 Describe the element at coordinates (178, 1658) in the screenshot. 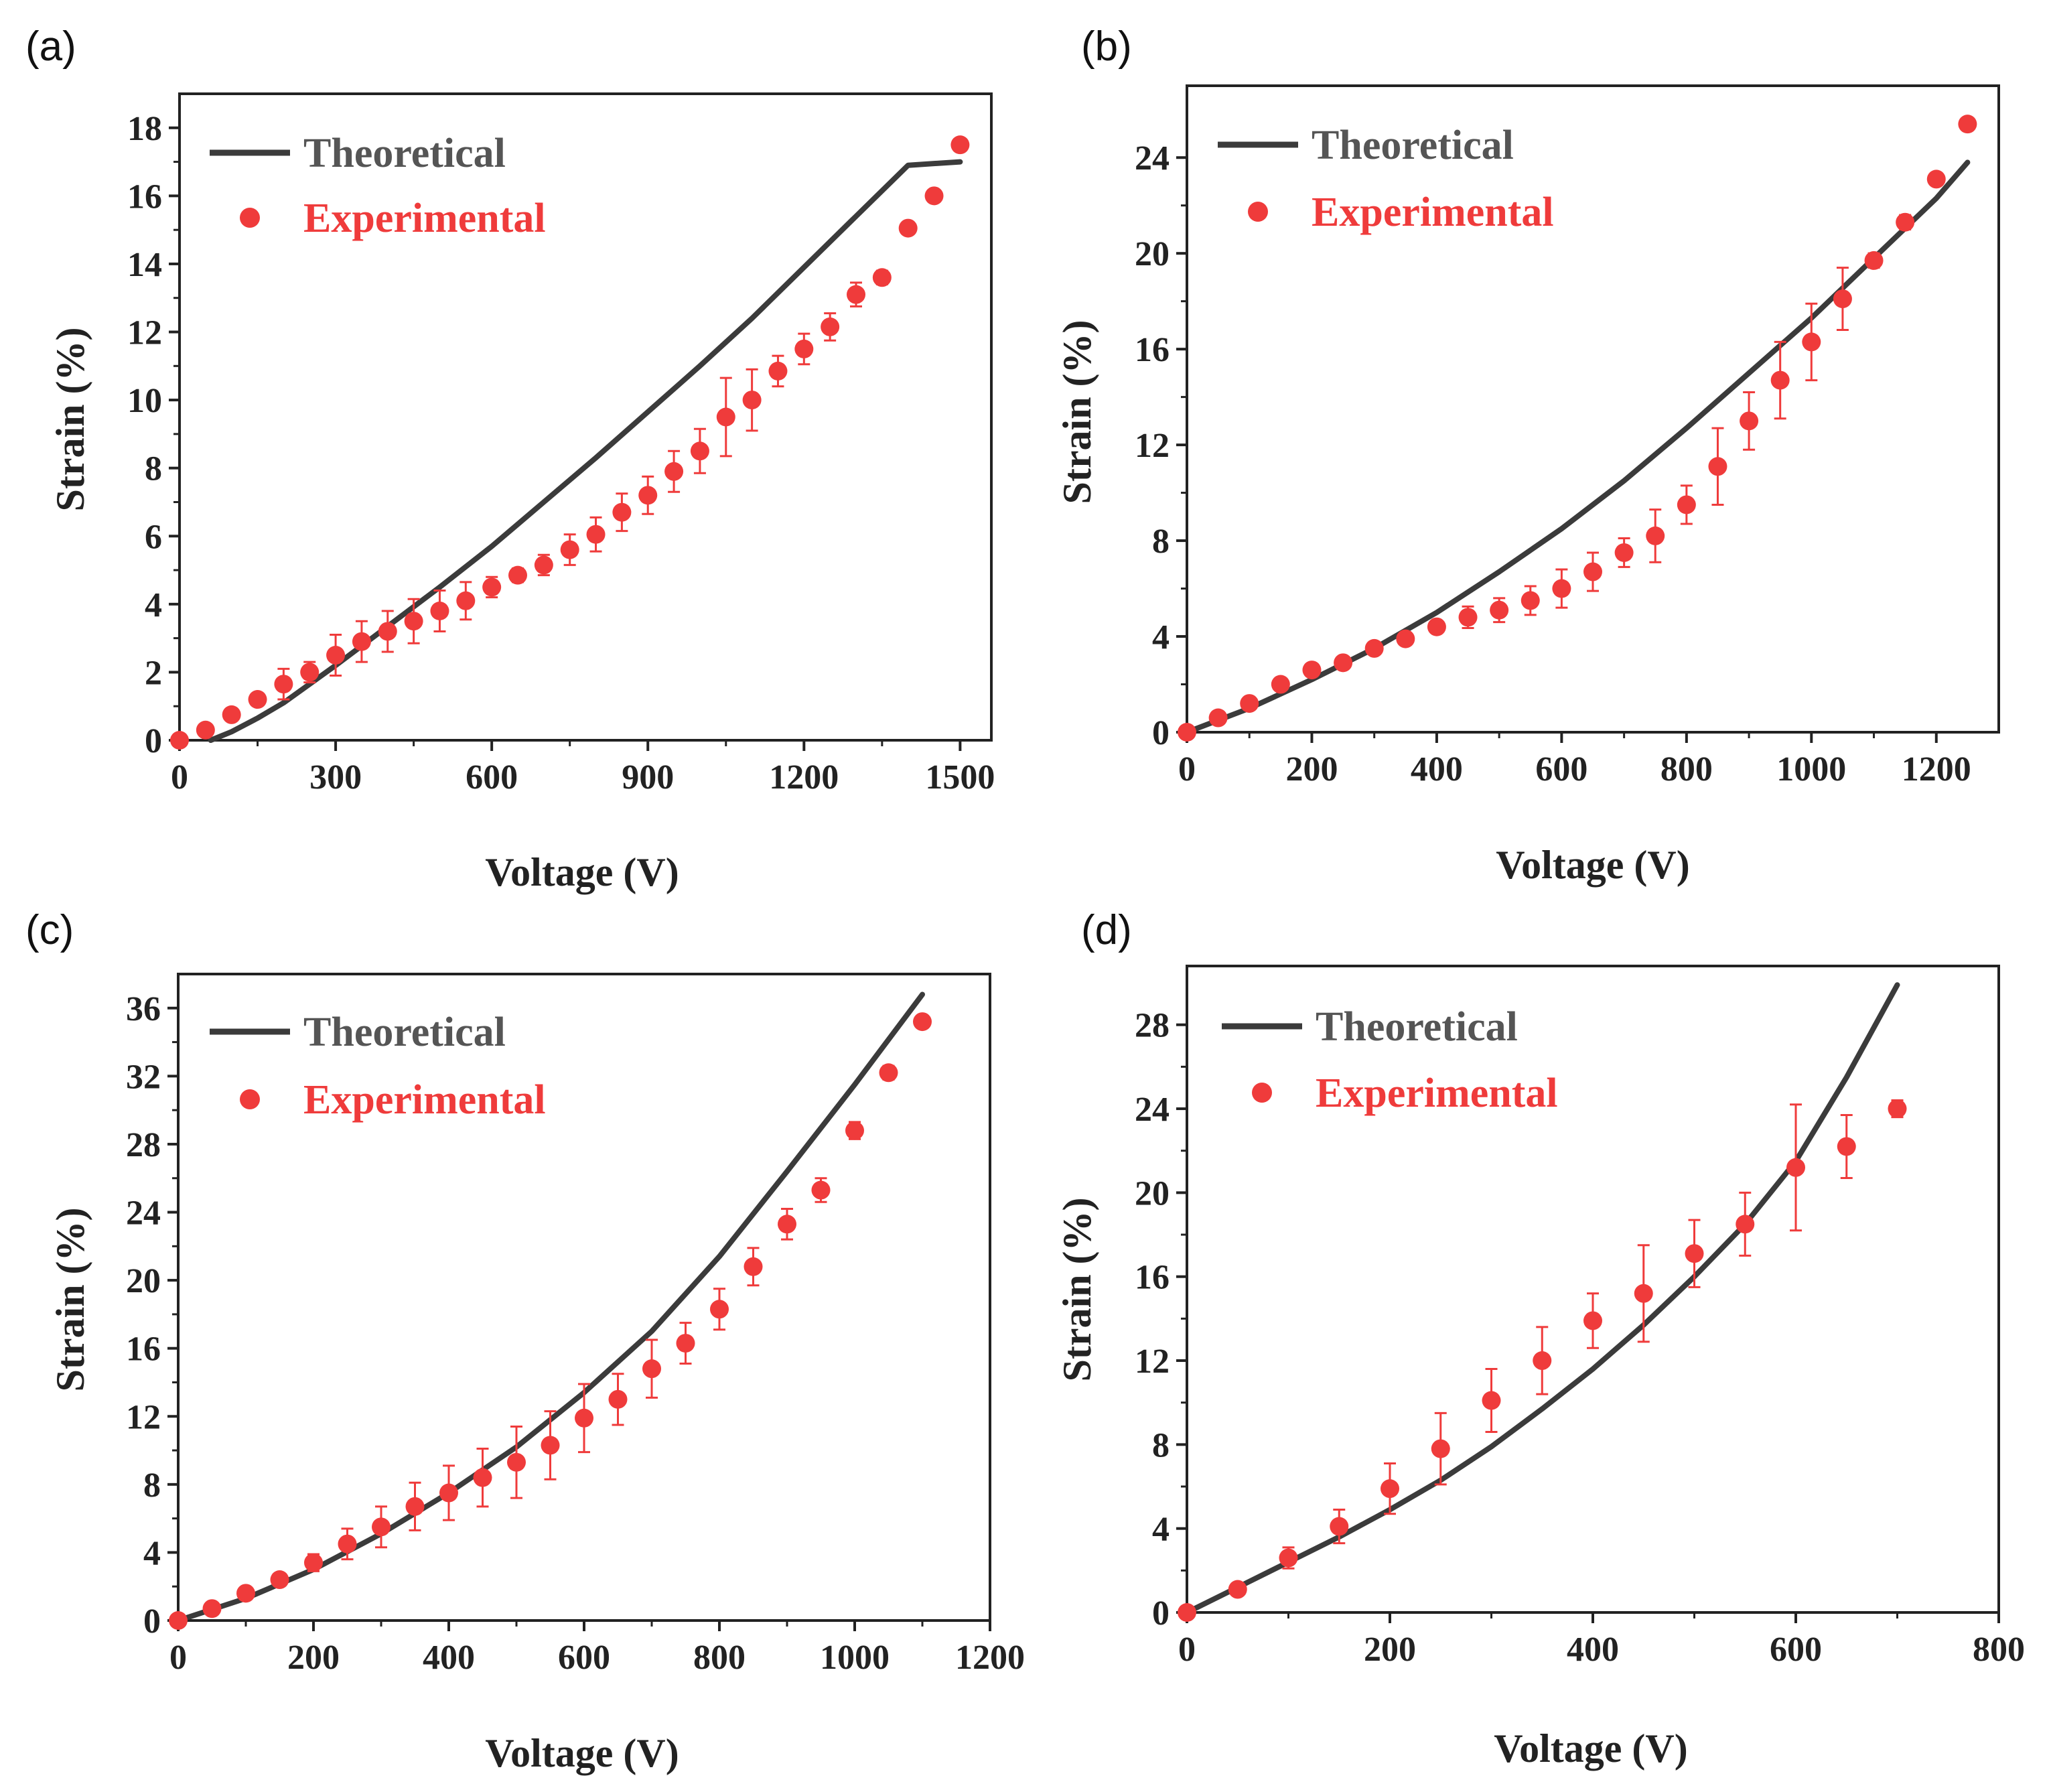

I see `x-tick-label: 0` at that location.